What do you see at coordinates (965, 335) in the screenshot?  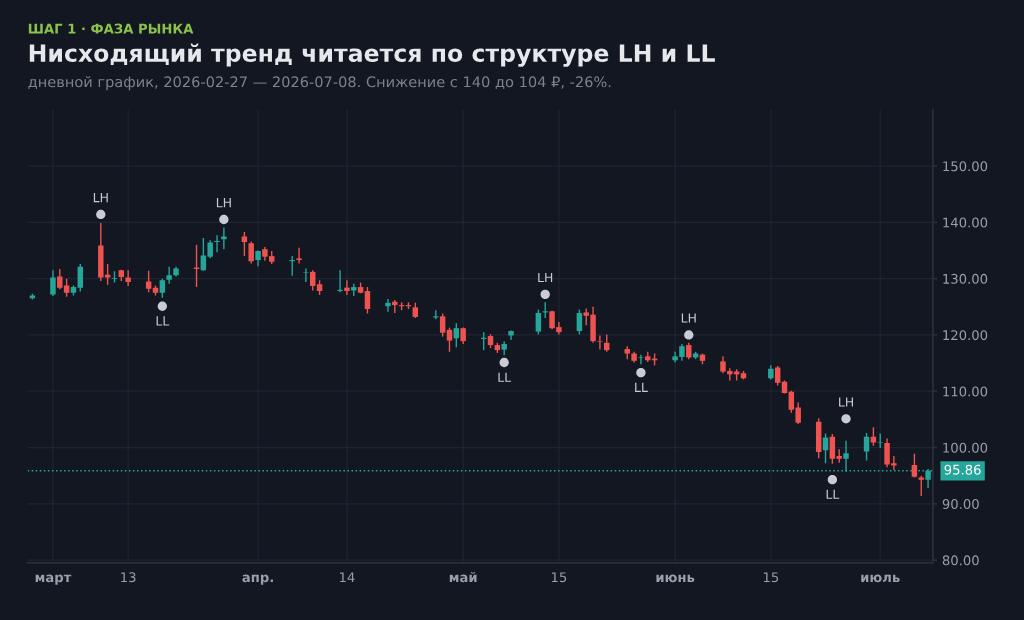 I see `y-tick-label: 120.00` at bounding box center [965, 335].